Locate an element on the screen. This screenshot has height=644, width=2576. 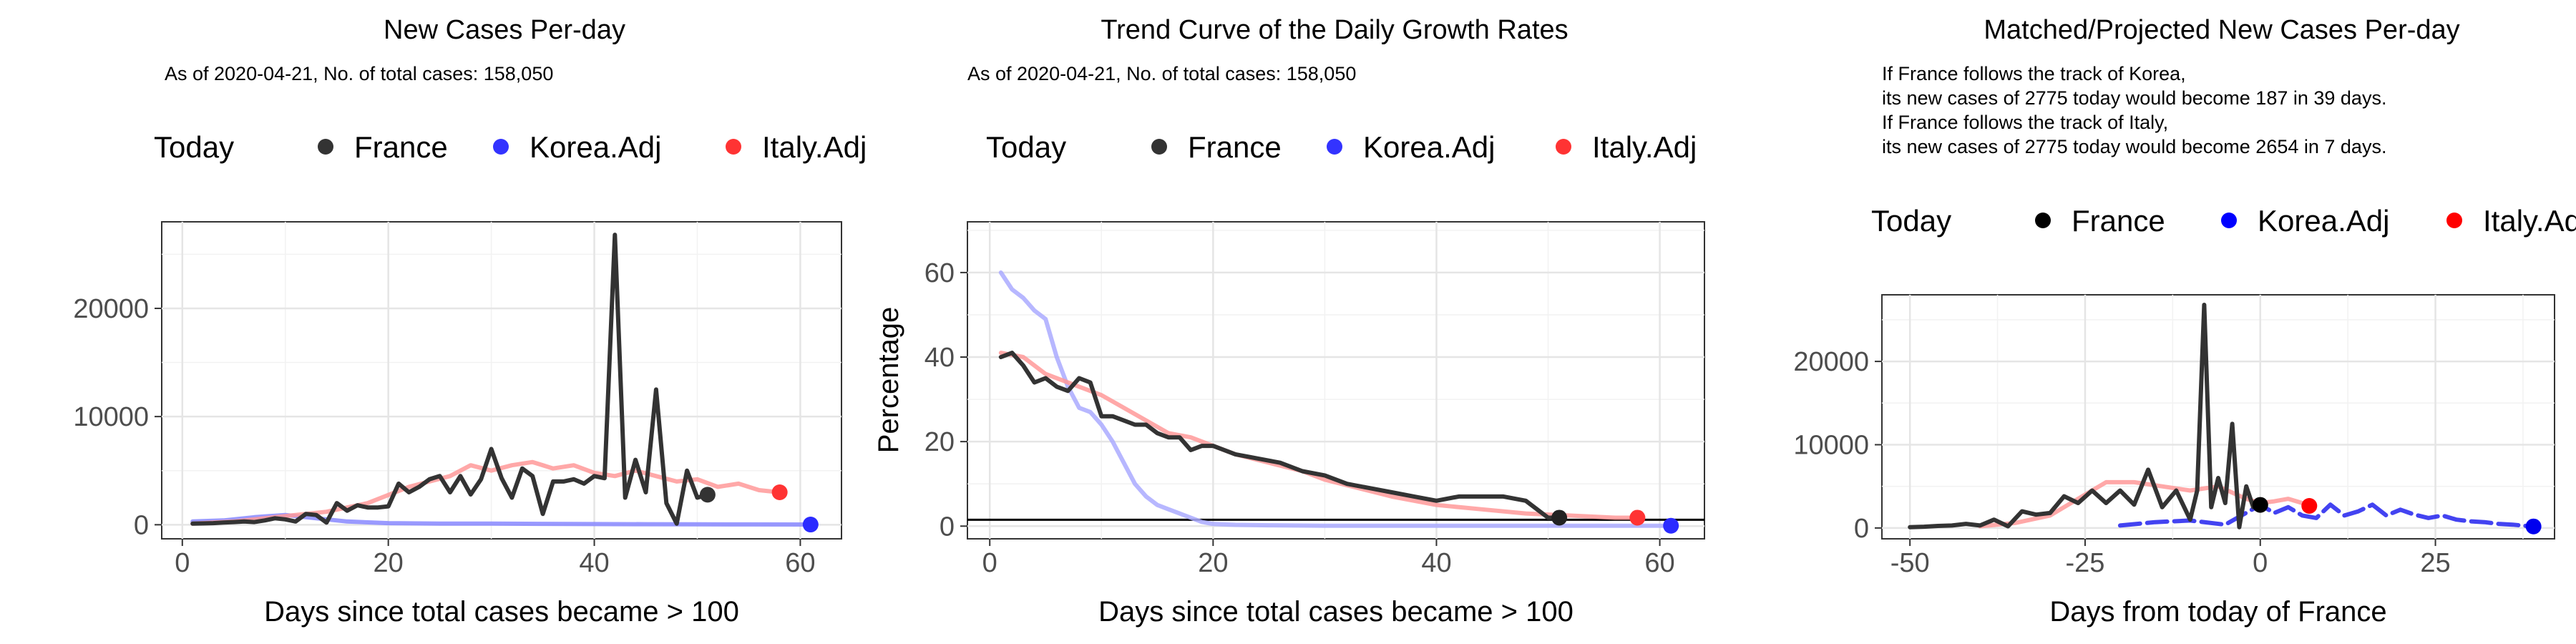
x-axis-label: Days from today of France is located at coordinates (2217, 612).